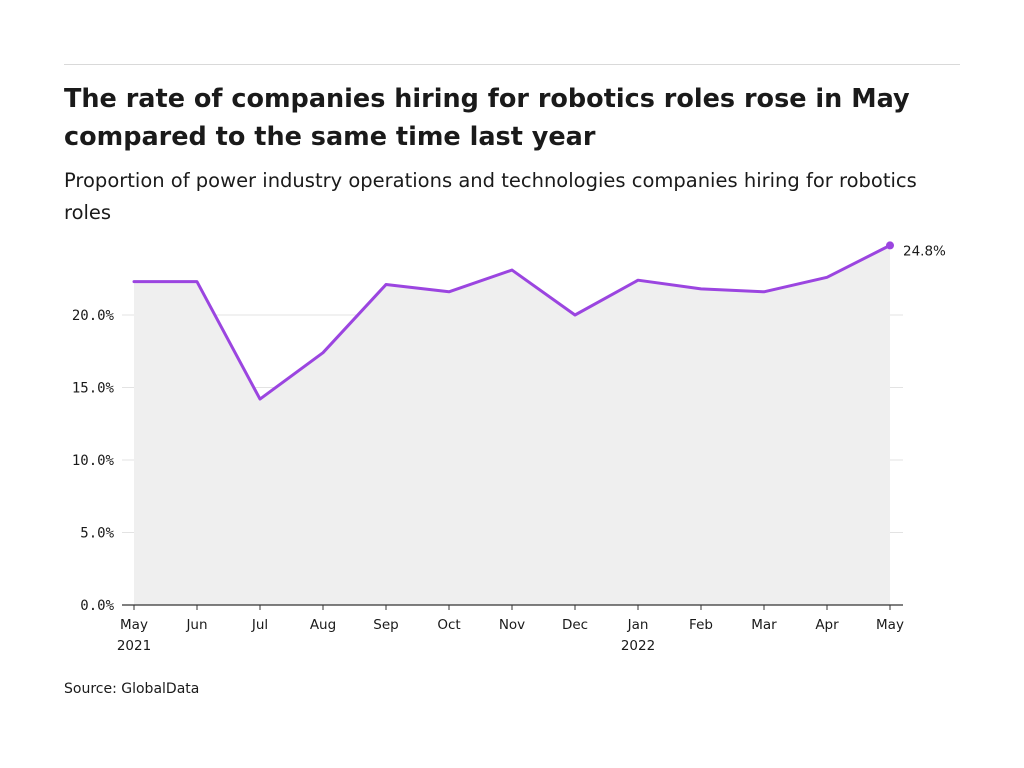  What do you see at coordinates (638, 646) in the screenshot?
I see `x-year-label: 2022` at bounding box center [638, 646].